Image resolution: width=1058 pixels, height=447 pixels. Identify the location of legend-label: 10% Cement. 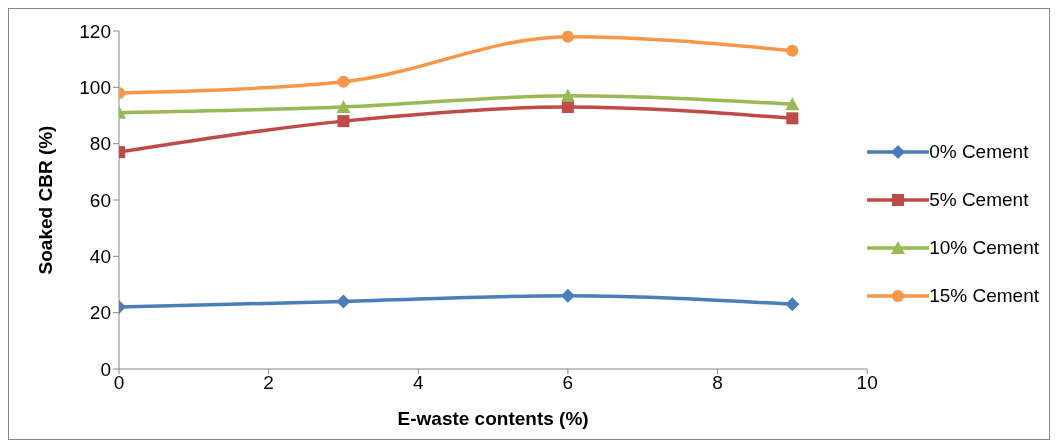
(984, 248).